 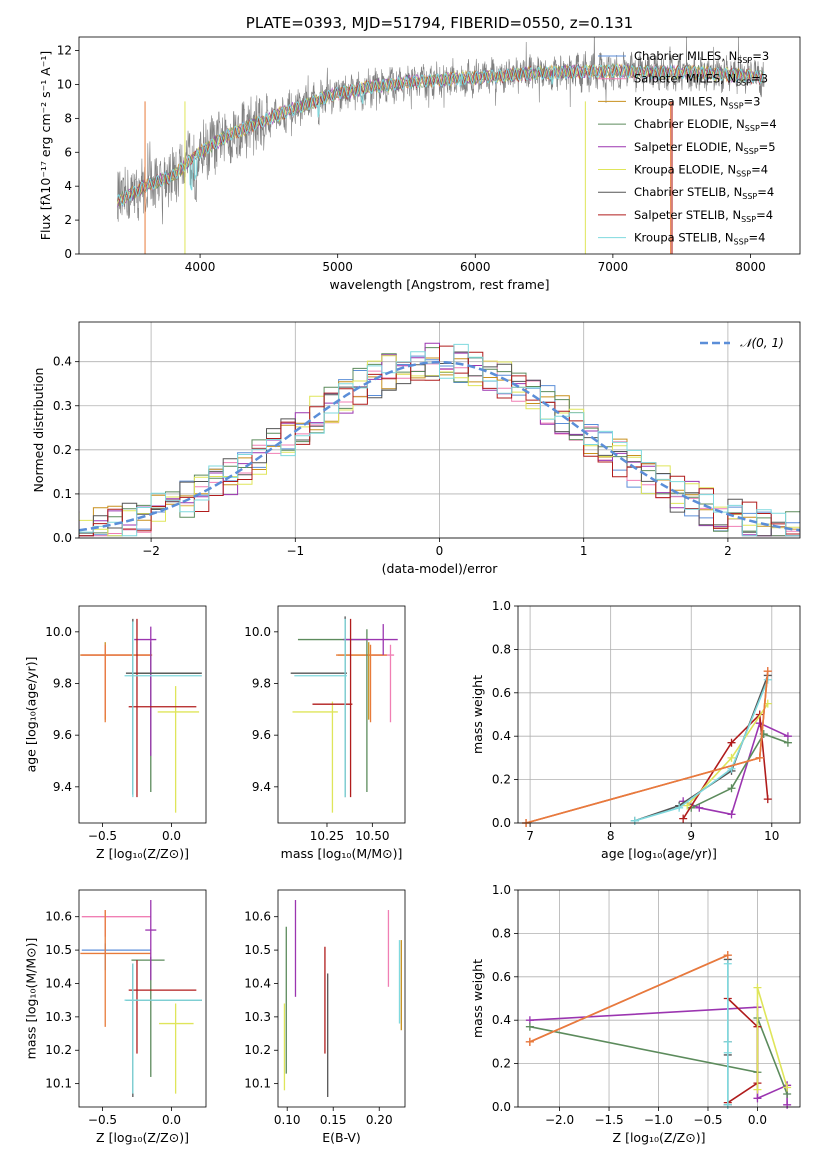 What do you see at coordinates (501, 649) in the screenshot?
I see `y-tick-label: 0.8` at bounding box center [501, 649].